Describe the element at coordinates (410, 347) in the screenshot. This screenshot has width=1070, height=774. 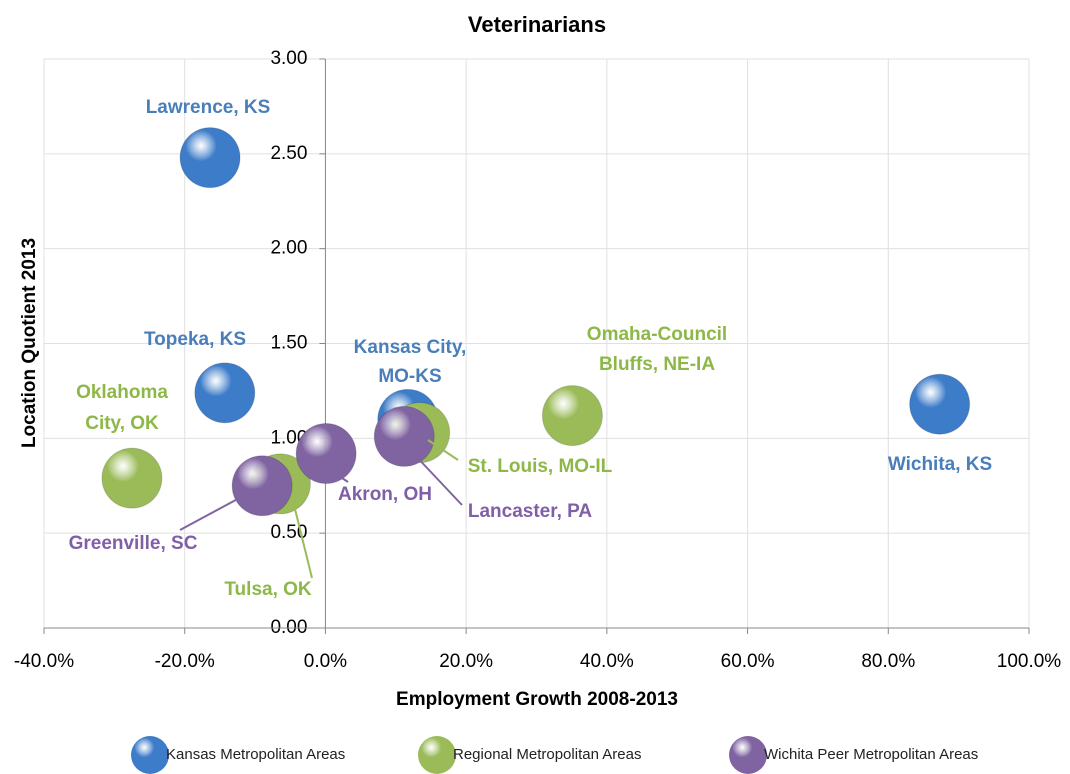
I see `data-label: Kansas City,` at that location.